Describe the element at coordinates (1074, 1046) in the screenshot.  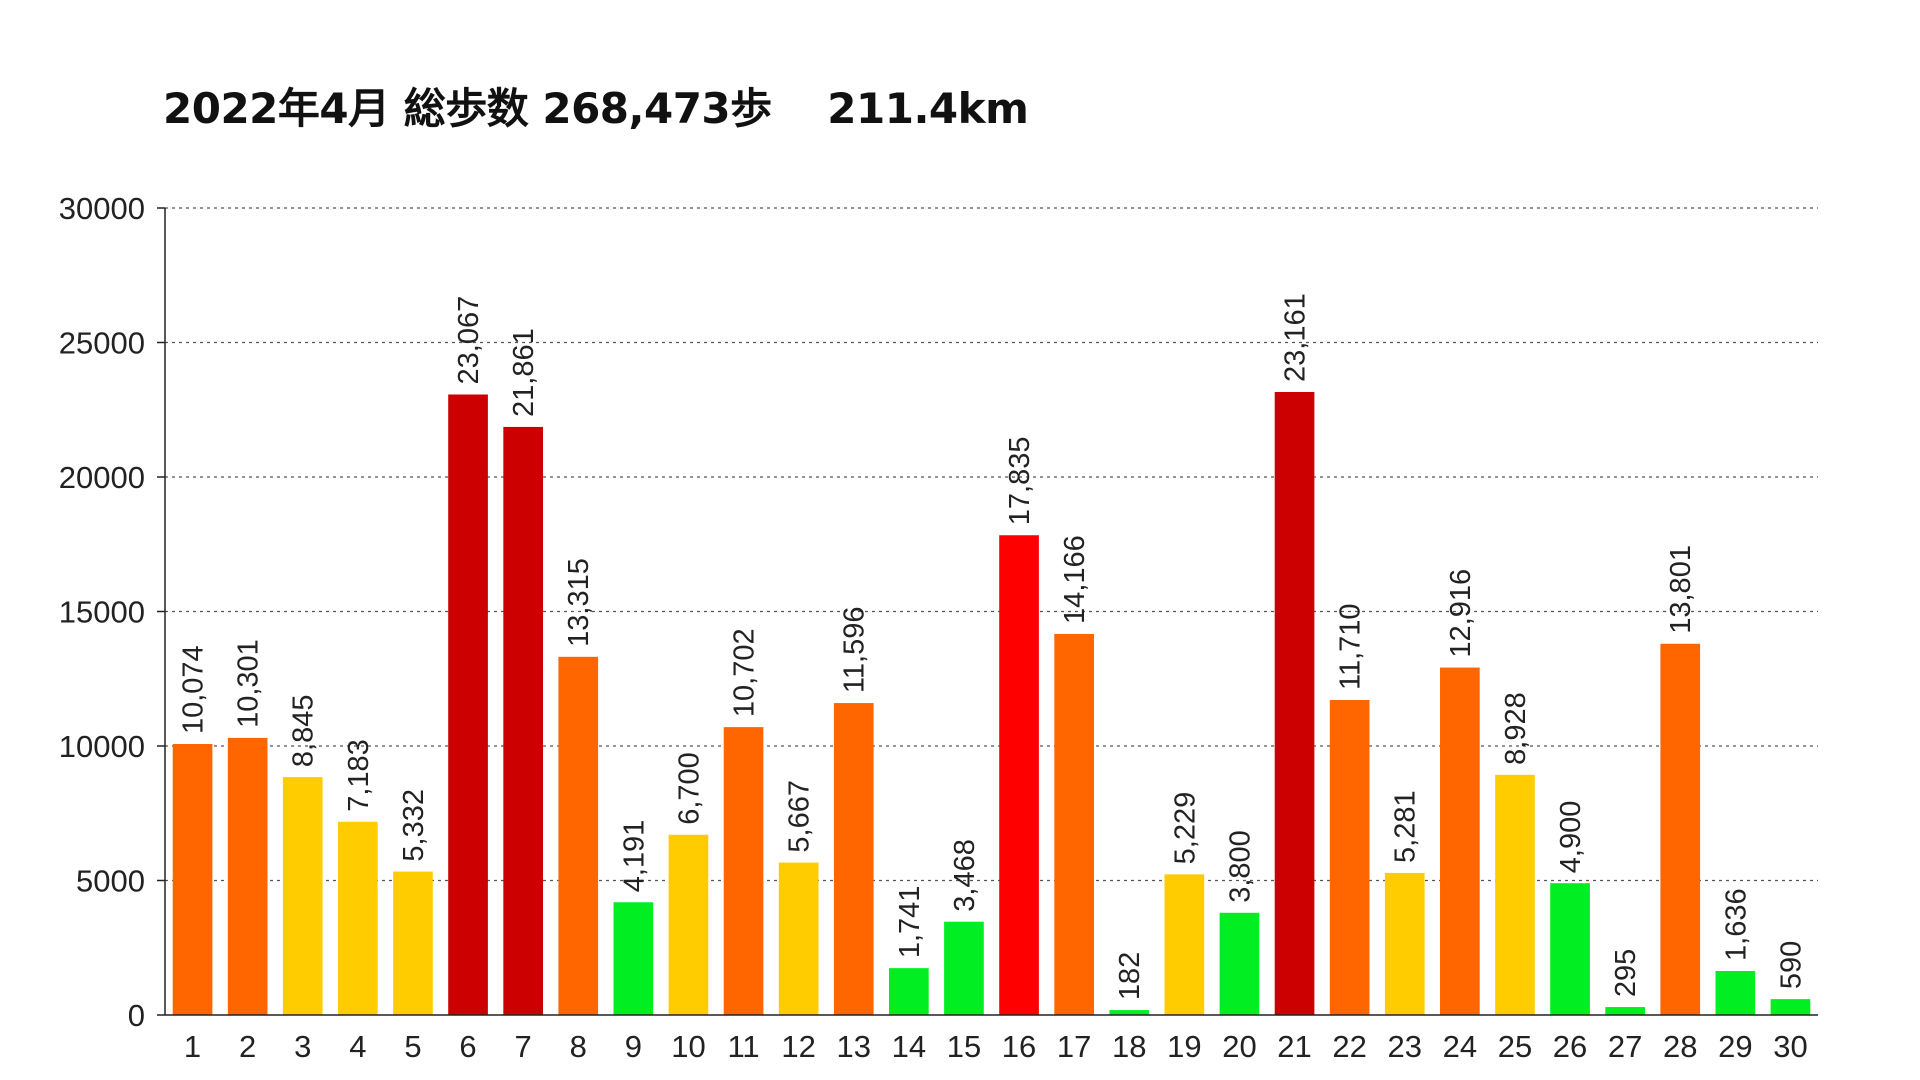
I see `x-tick-label: 17` at that location.